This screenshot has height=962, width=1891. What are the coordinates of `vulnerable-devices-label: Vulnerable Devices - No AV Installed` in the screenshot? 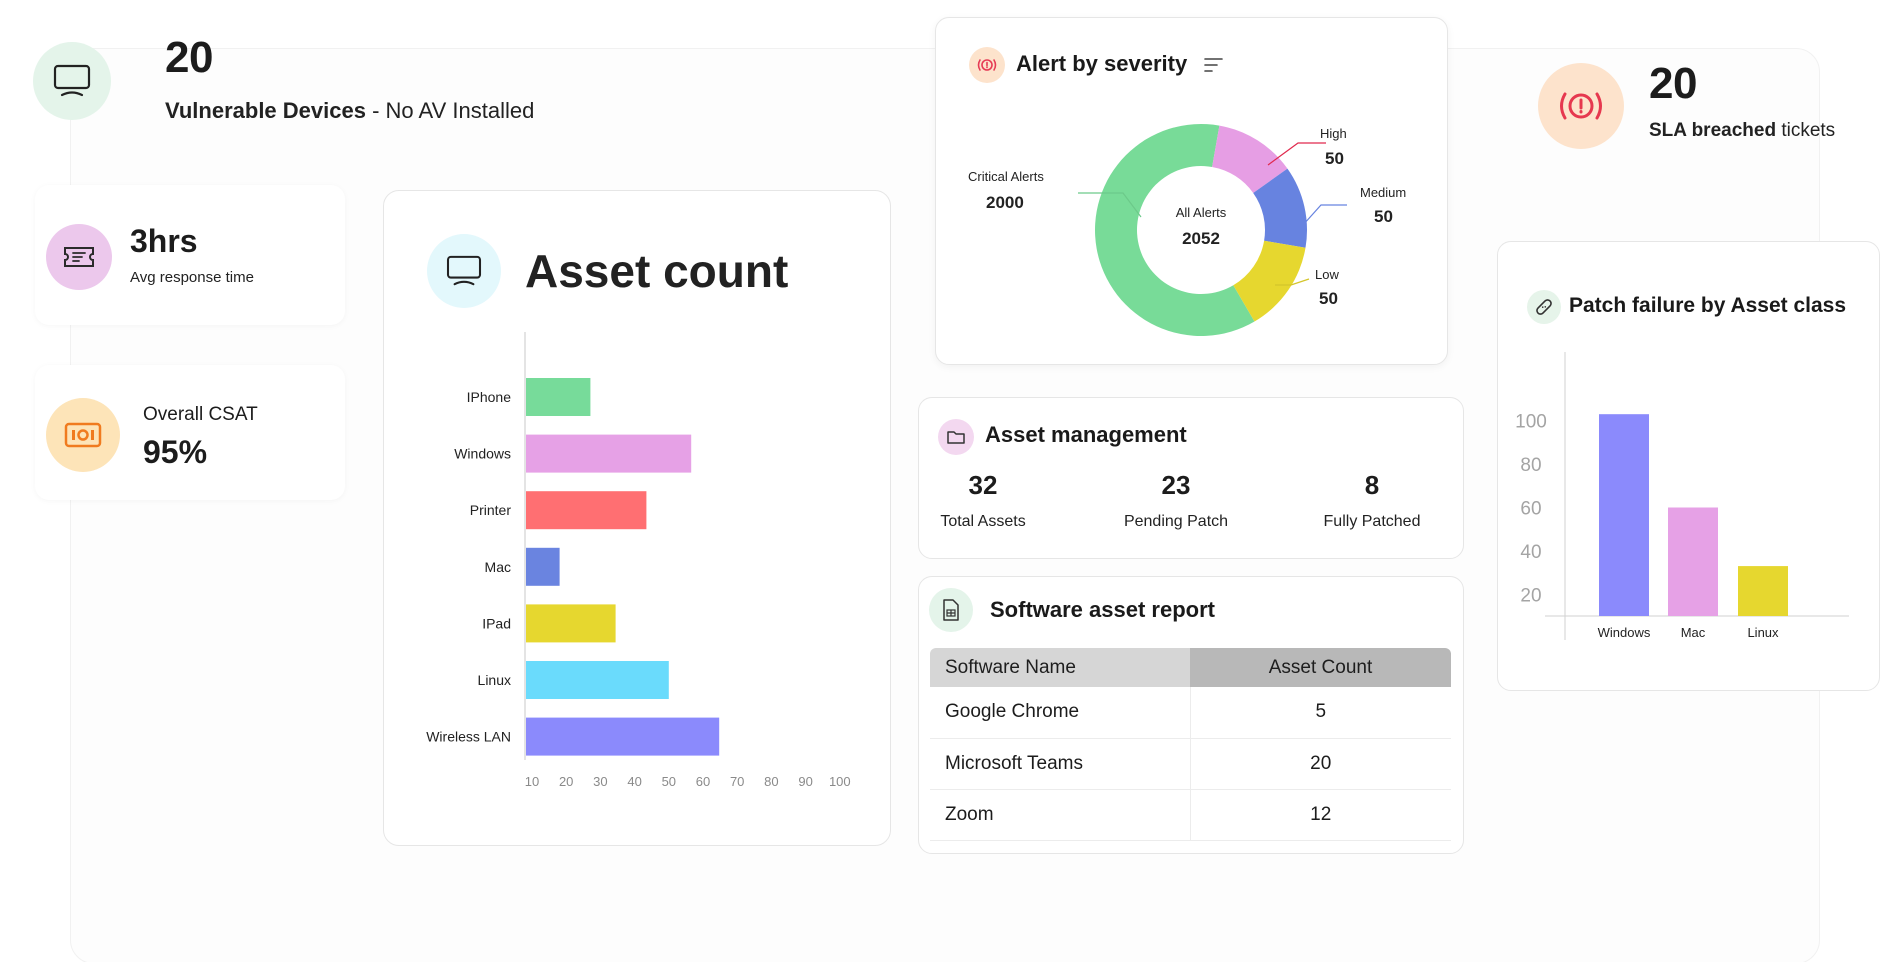 It's located at (350, 110).